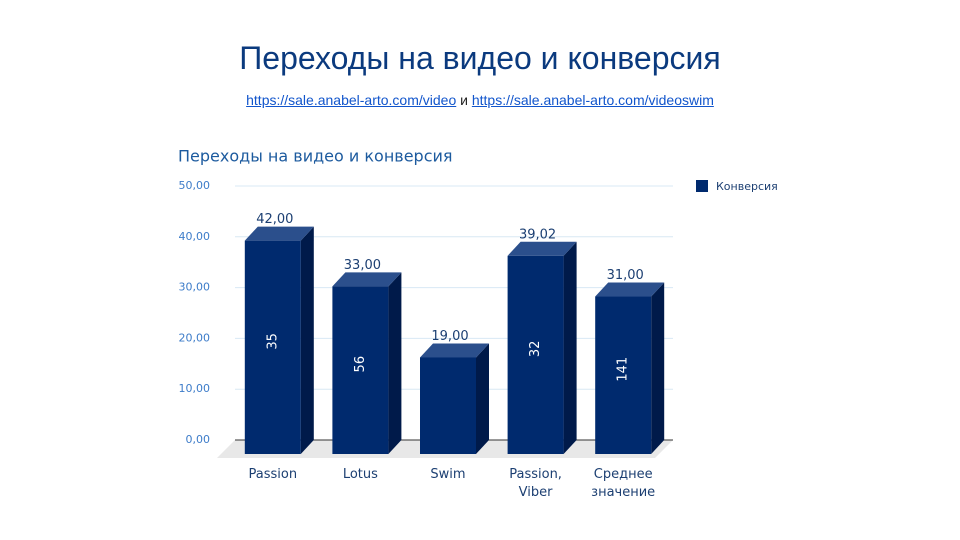 This screenshot has height=540, width=960. What do you see at coordinates (360, 474) in the screenshot?
I see `x-tick-label: Lotus` at bounding box center [360, 474].